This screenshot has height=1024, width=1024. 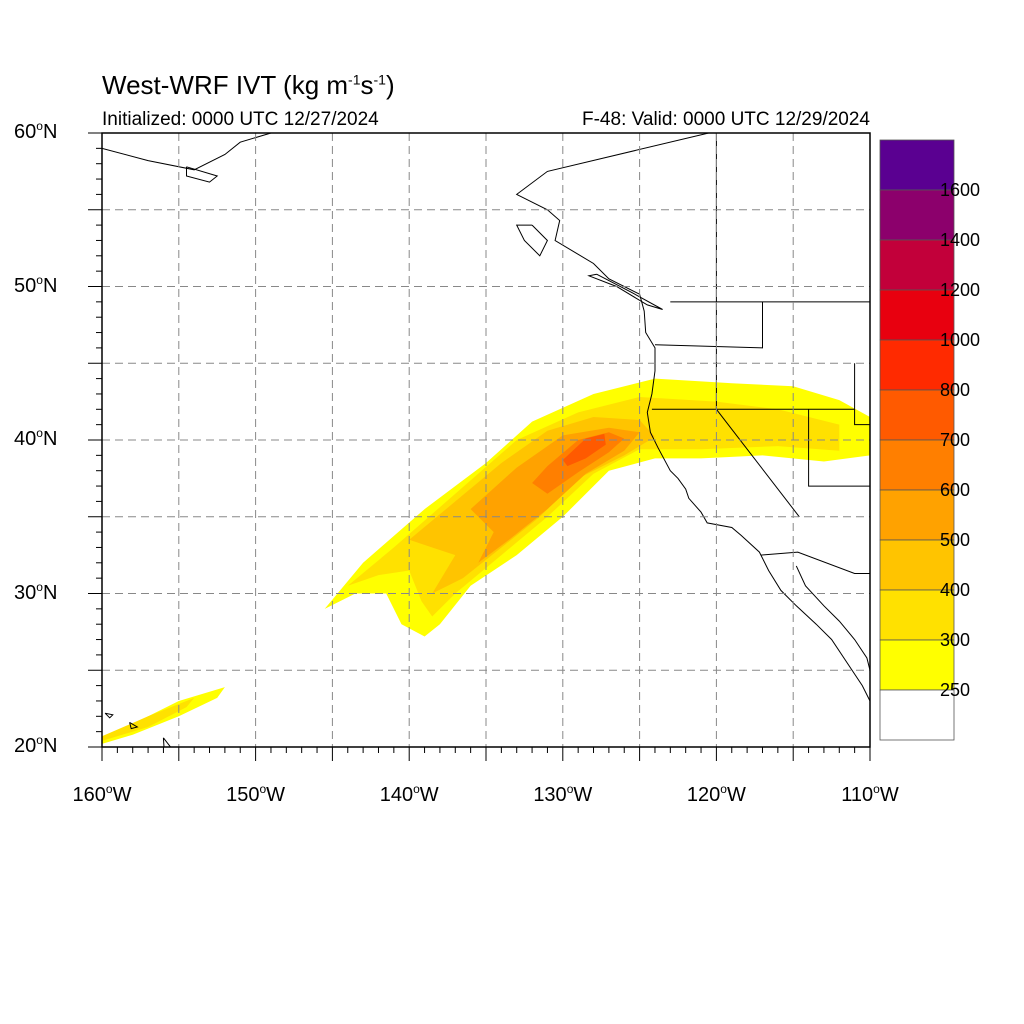 I want to click on colorbar-tick-label: 1000, so click(x=960, y=340).